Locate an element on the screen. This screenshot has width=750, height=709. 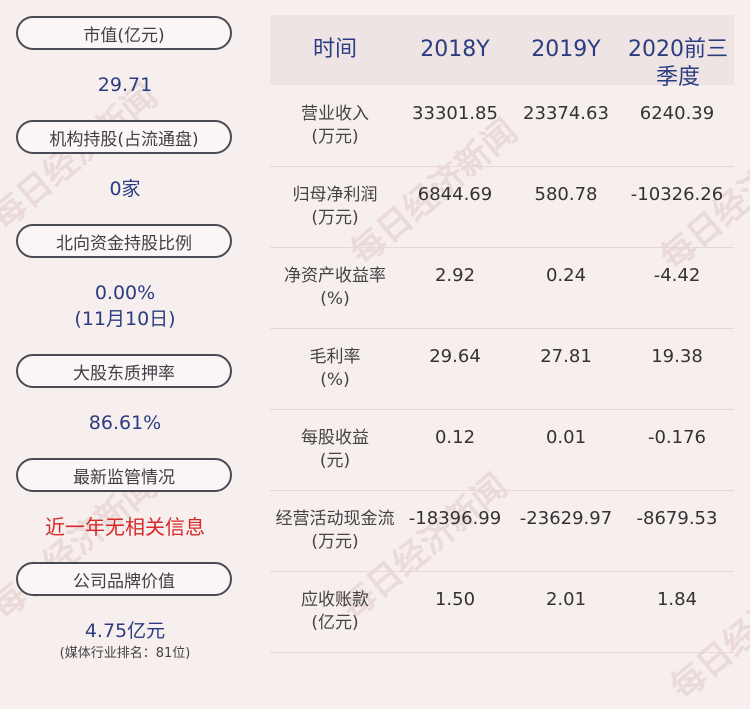
table-row: 归母净利润 (万元) 6844.69 580.78 -10326.26 is located at coordinates (502, 207).